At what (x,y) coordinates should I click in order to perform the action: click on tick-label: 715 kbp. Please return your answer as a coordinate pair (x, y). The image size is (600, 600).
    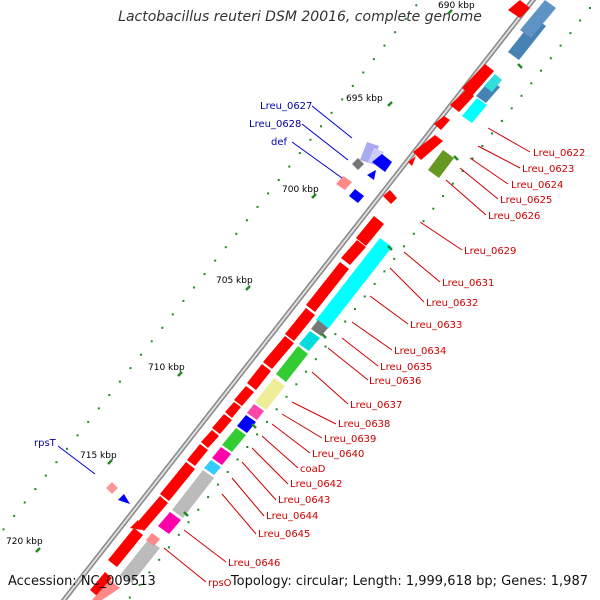
    Looking at the image, I should click on (98, 456).